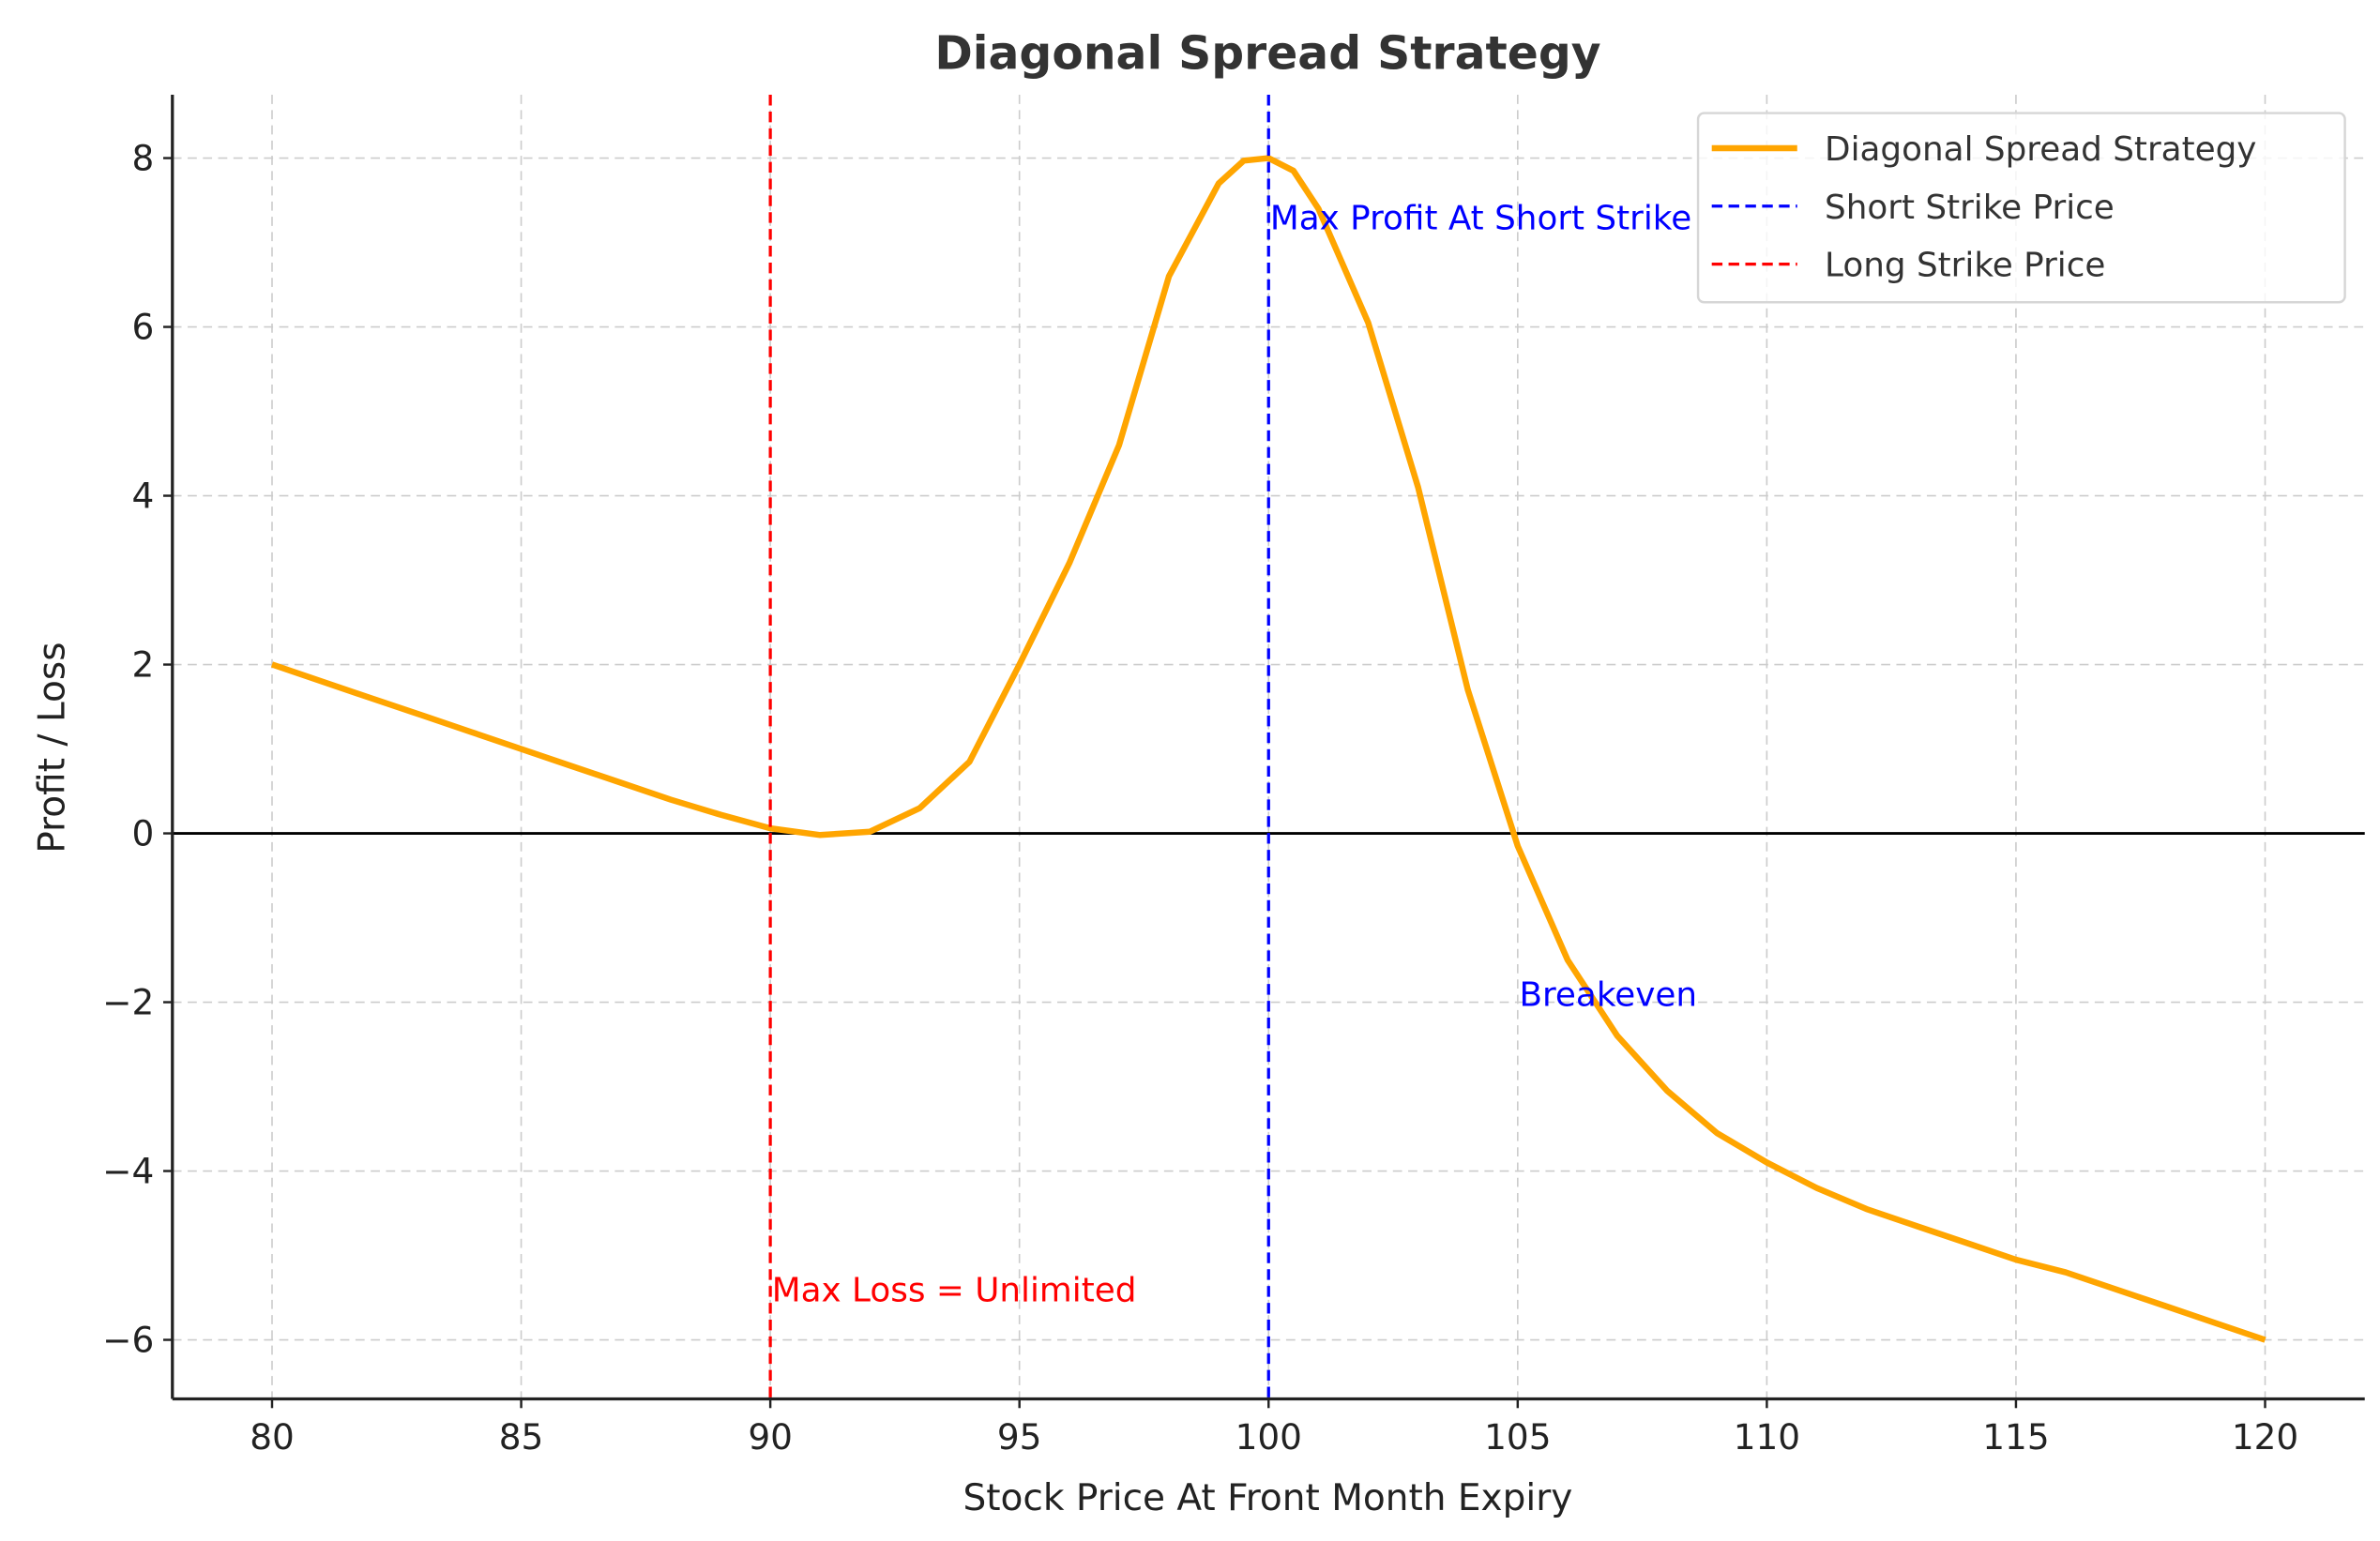 The image size is (2380, 1541). I want to click on y-tick-label: −4, so click(128, 1172).